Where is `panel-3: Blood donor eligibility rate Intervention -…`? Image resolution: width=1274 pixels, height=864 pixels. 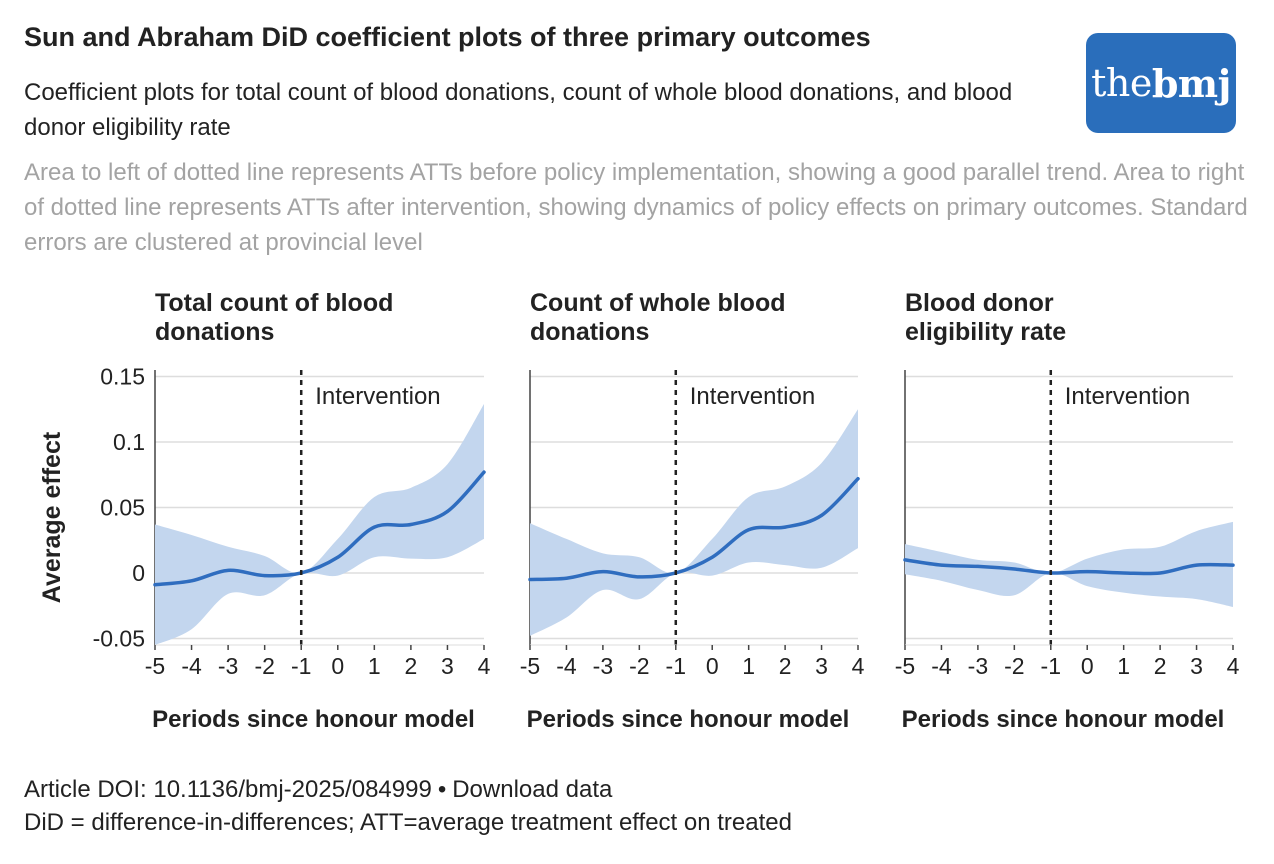
panel-3: Blood donor eligibility rate Intervention -… is located at coordinates (1067, 511).